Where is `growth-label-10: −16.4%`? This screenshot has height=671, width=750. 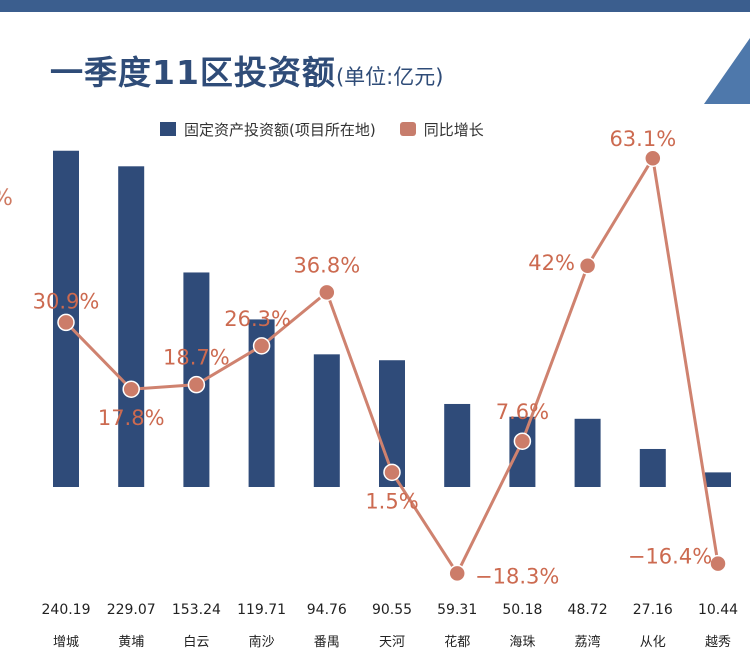
growth-label-10: −16.4% is located at coordinates (670, 557).